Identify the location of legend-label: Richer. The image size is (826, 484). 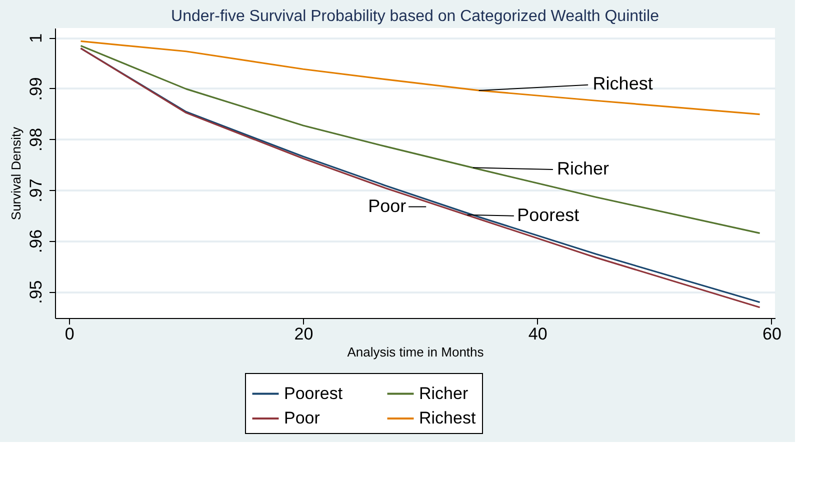
(443, 393).